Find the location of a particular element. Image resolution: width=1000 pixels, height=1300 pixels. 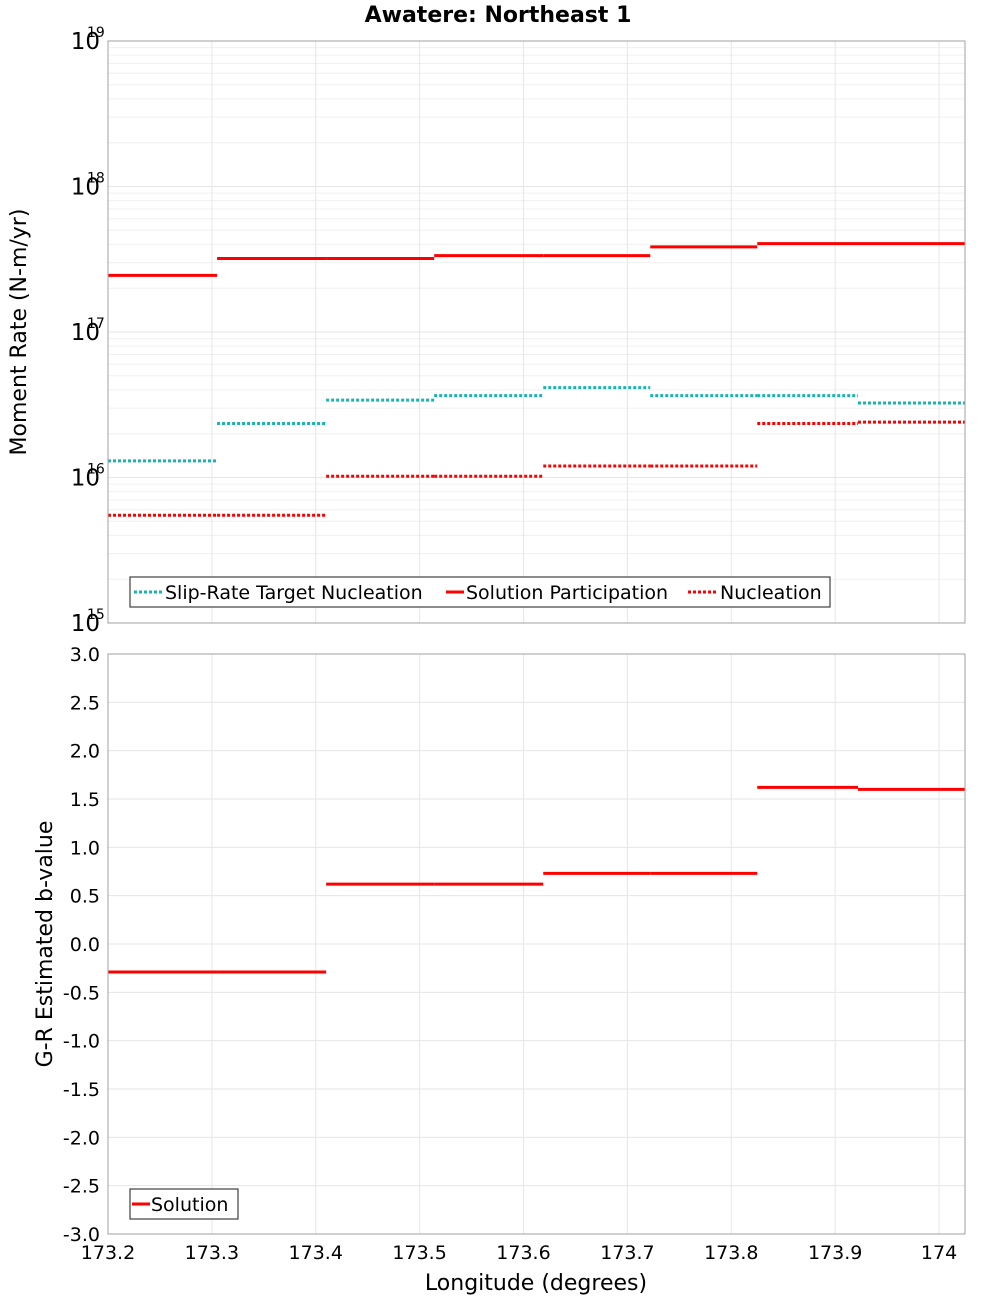

top-y-tick-exponent: 17 is located at coordinates (96, 324).